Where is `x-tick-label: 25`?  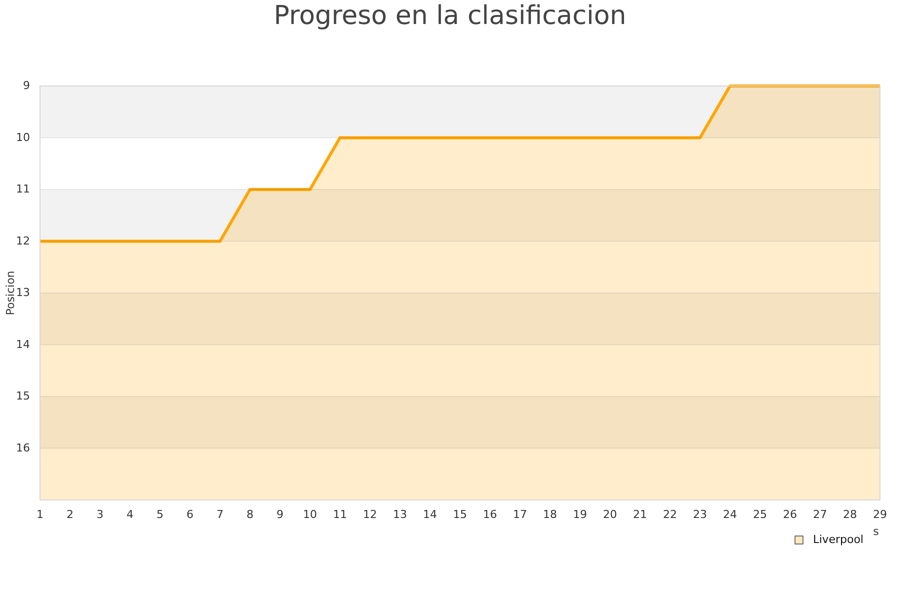 x-tick-label: 25 is located at coordinates (760, 514).